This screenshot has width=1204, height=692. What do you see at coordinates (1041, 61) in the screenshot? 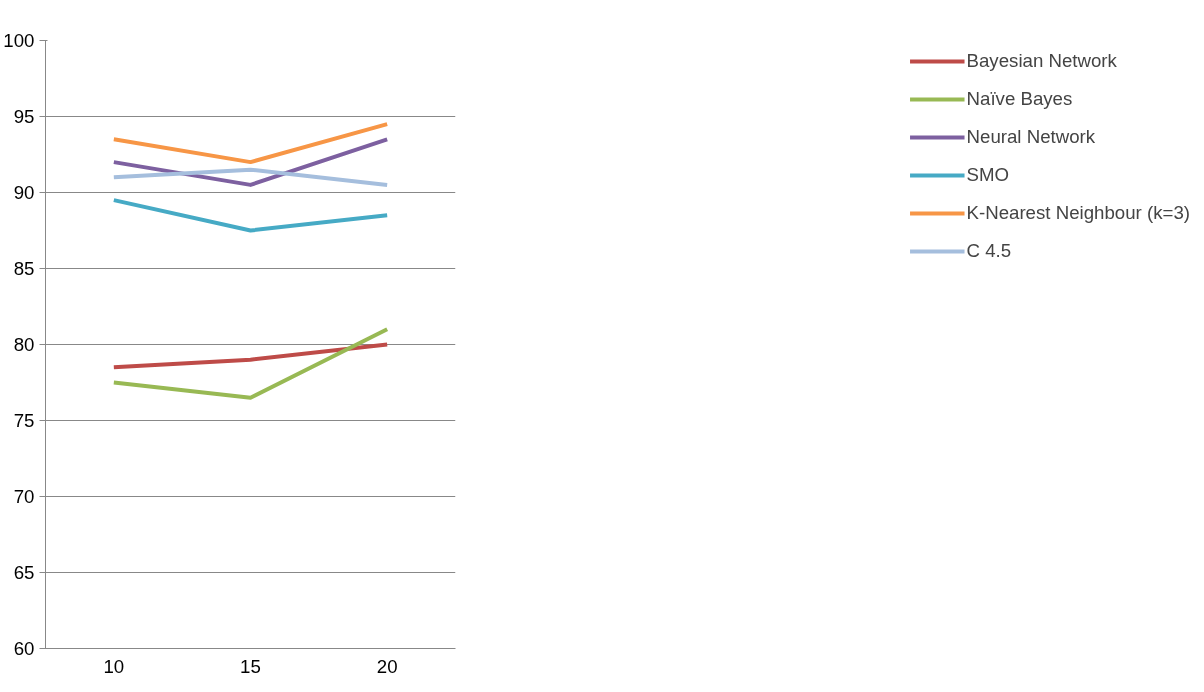
I see `legend-label: Bayesian Network` at bounding box center [1041, 61].